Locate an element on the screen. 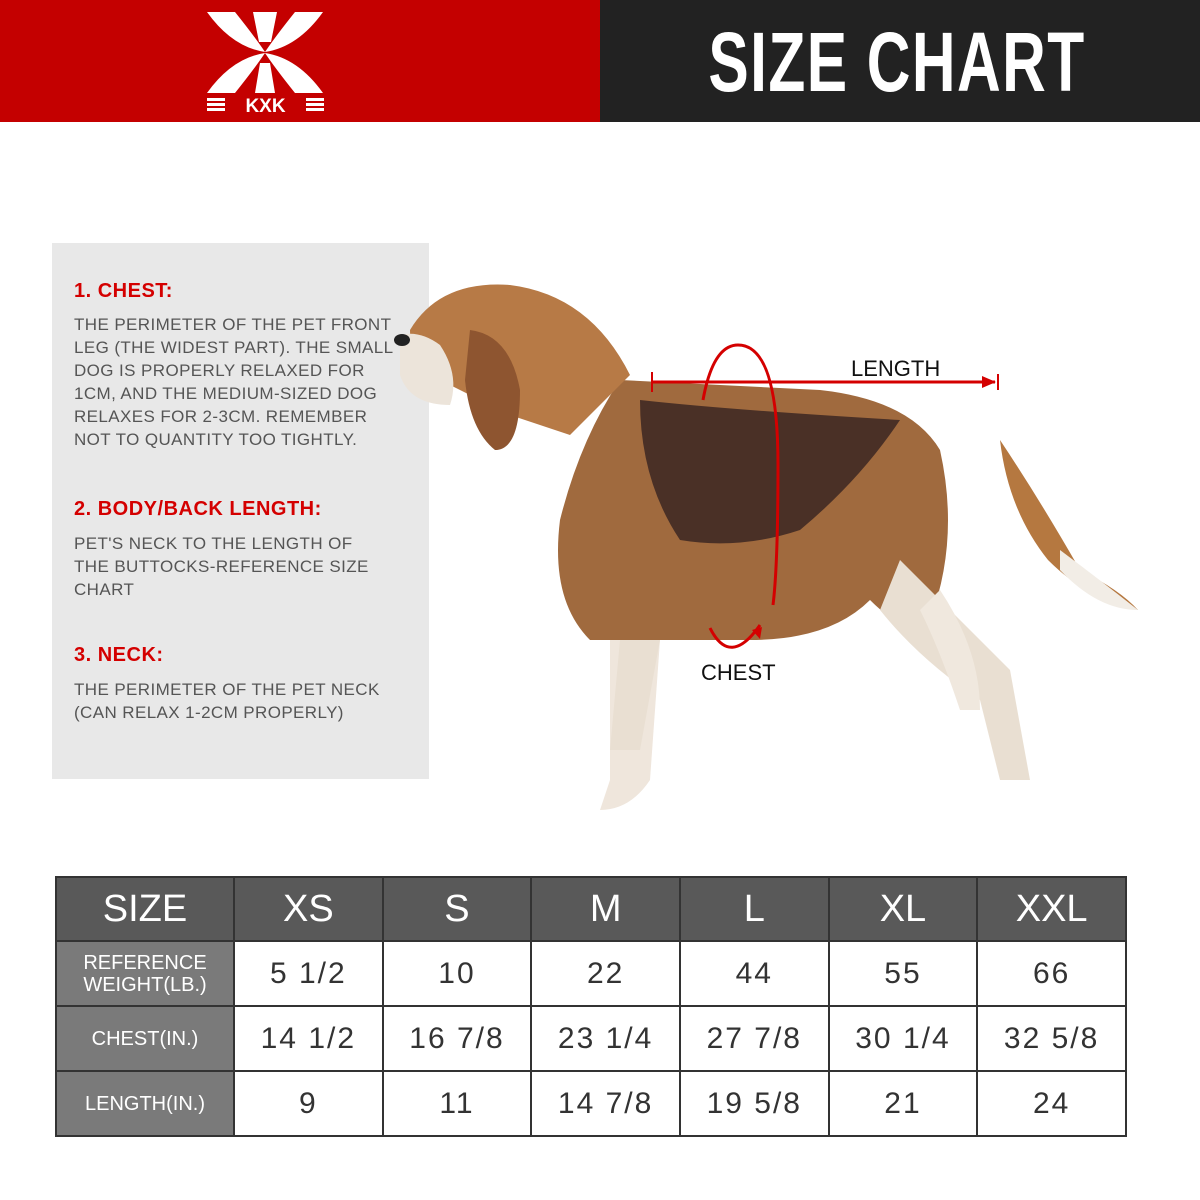 The width and height of the screenshot is (1200, 1200). row-label-length: LENGTH(IN.) is located at coordinates (145, 1103).